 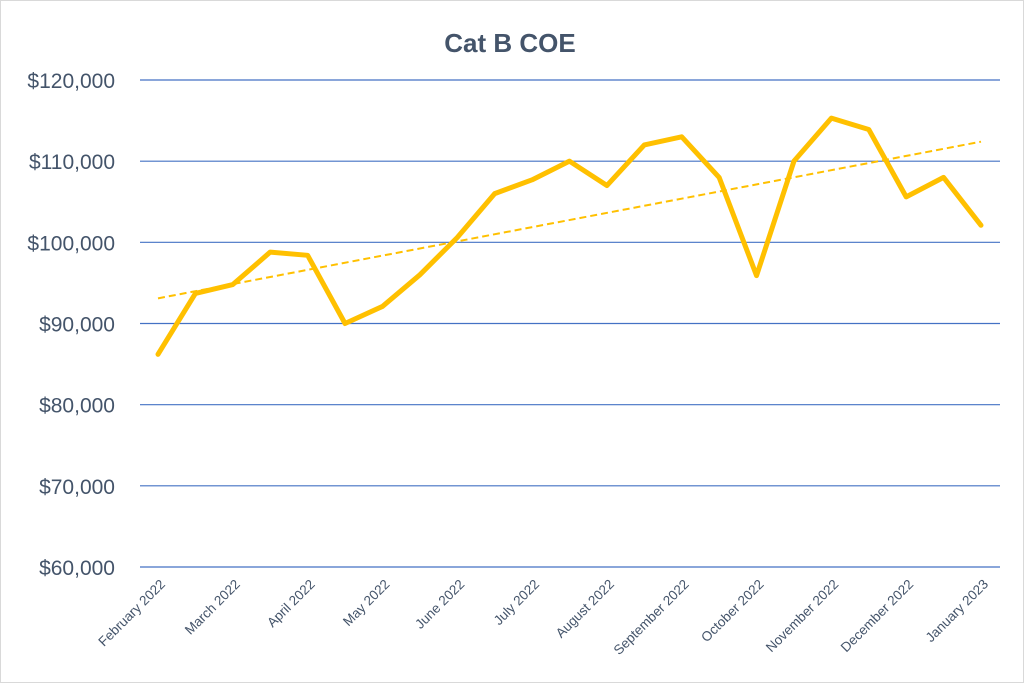 What do you see at coordinates (877, 616) in the screenshot?
I see `x-tick-label: December 2022` at bounding box center [877, 616].